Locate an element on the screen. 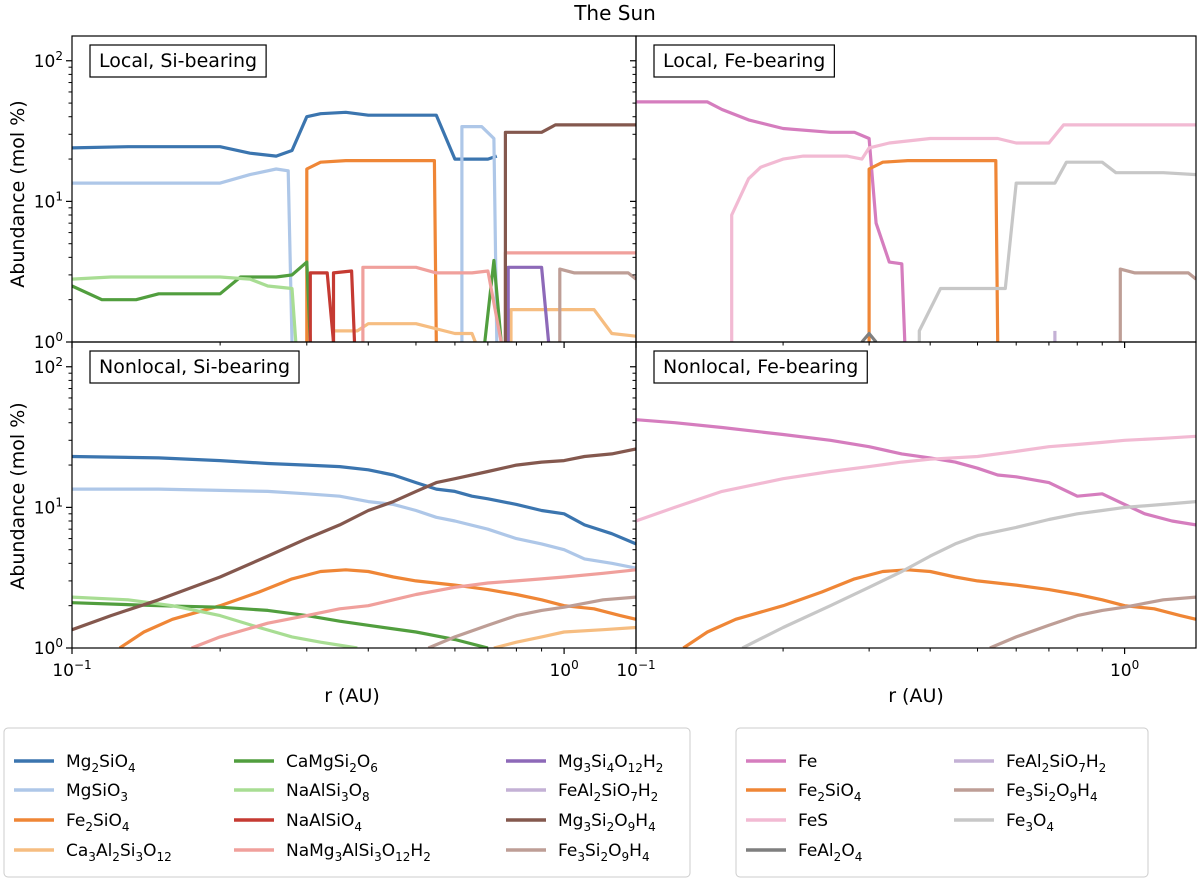 The image size is (1200, 886). panel-label: Local, Fe-bearing is located at coordinates (744, 61).